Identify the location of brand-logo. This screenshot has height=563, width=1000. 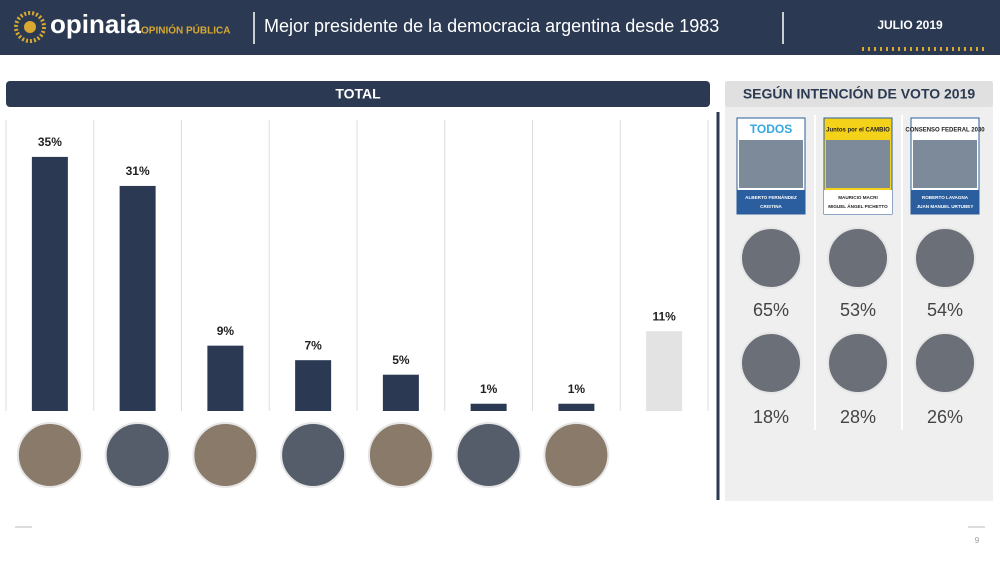
(30, 27).